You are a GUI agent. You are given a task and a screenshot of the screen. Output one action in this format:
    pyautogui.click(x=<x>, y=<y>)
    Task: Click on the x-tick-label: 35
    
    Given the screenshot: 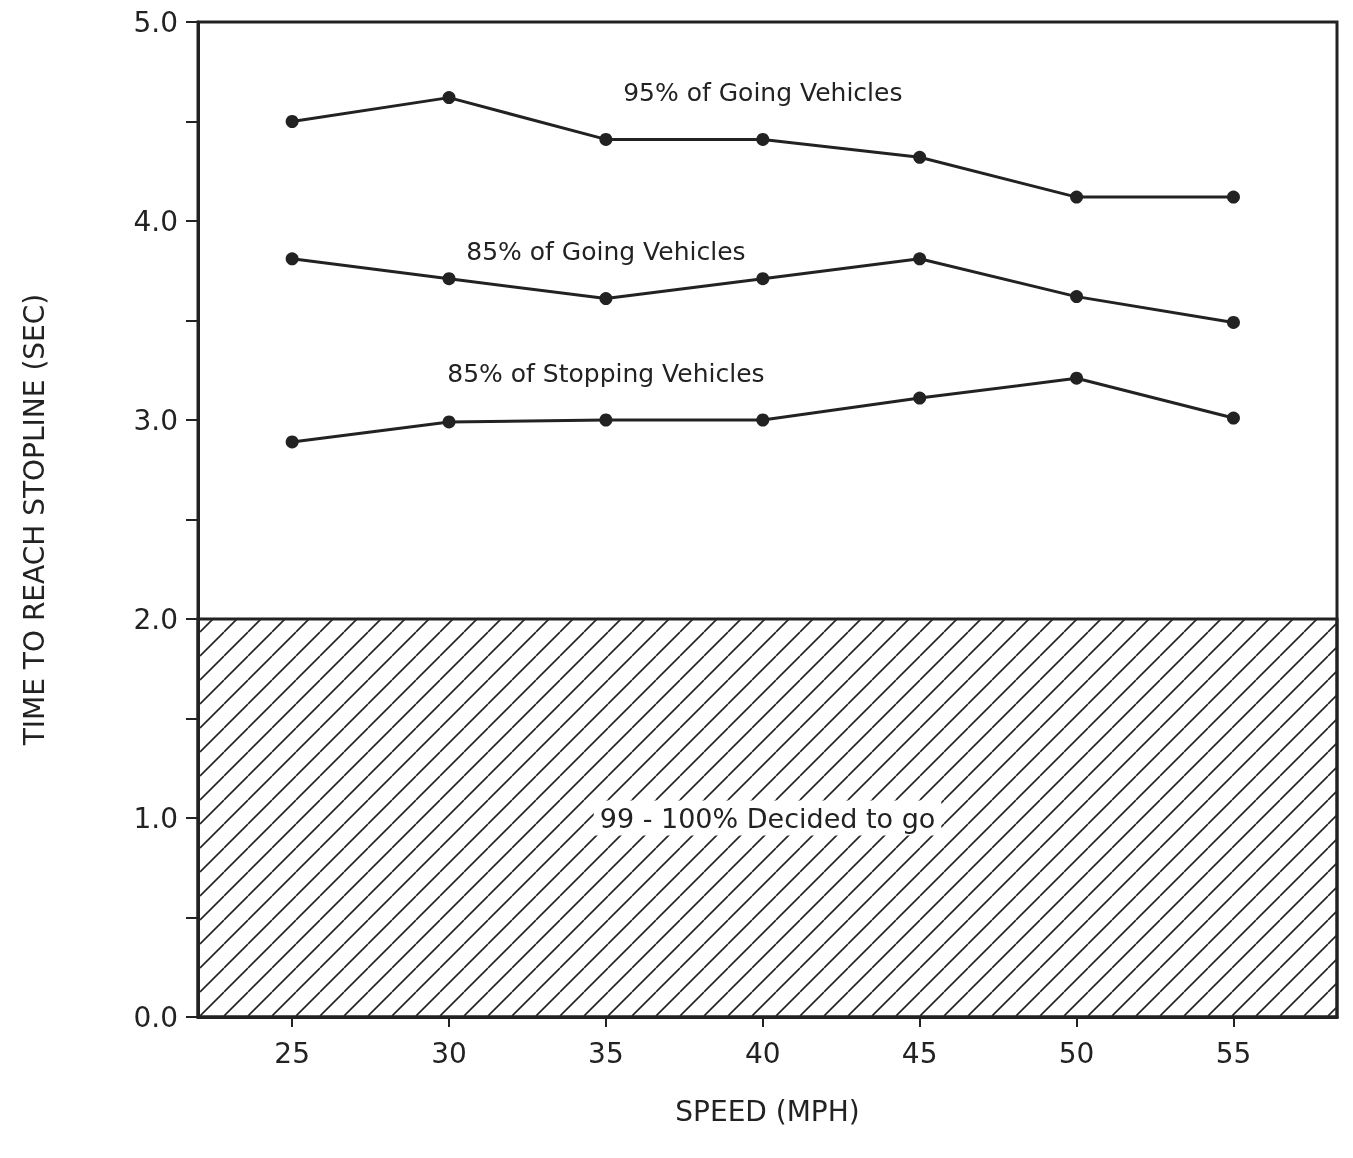 What is the action you would take?
    pyautogui.click(x=606, y=1053)
    